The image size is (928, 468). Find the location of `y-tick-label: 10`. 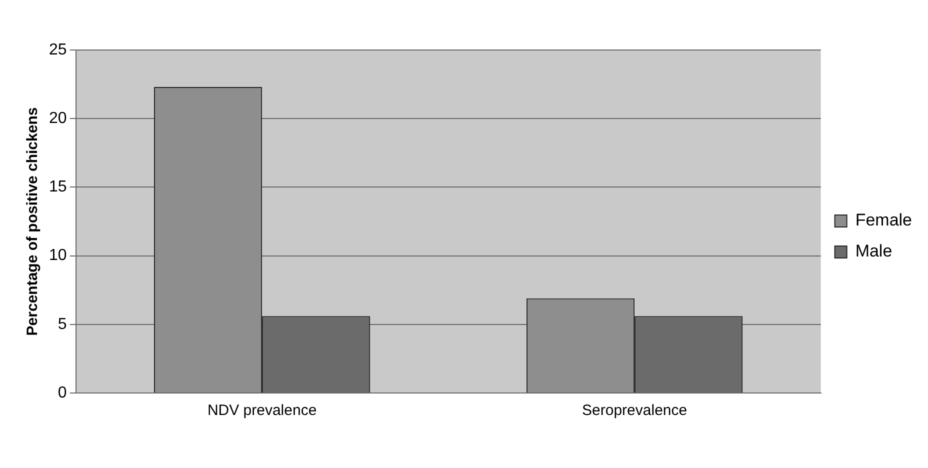

y-tick-label: 10 is located at coordinates (58, 255).